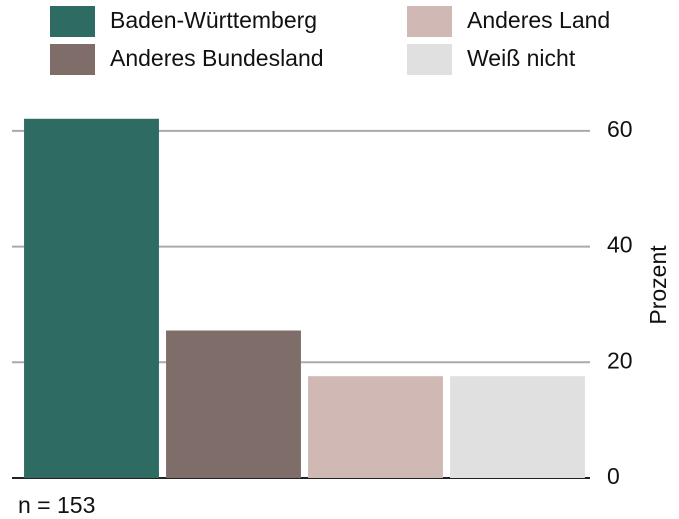 The image size is (679, 519). I want to click on y-tick-label: 60, so click(620, 129).